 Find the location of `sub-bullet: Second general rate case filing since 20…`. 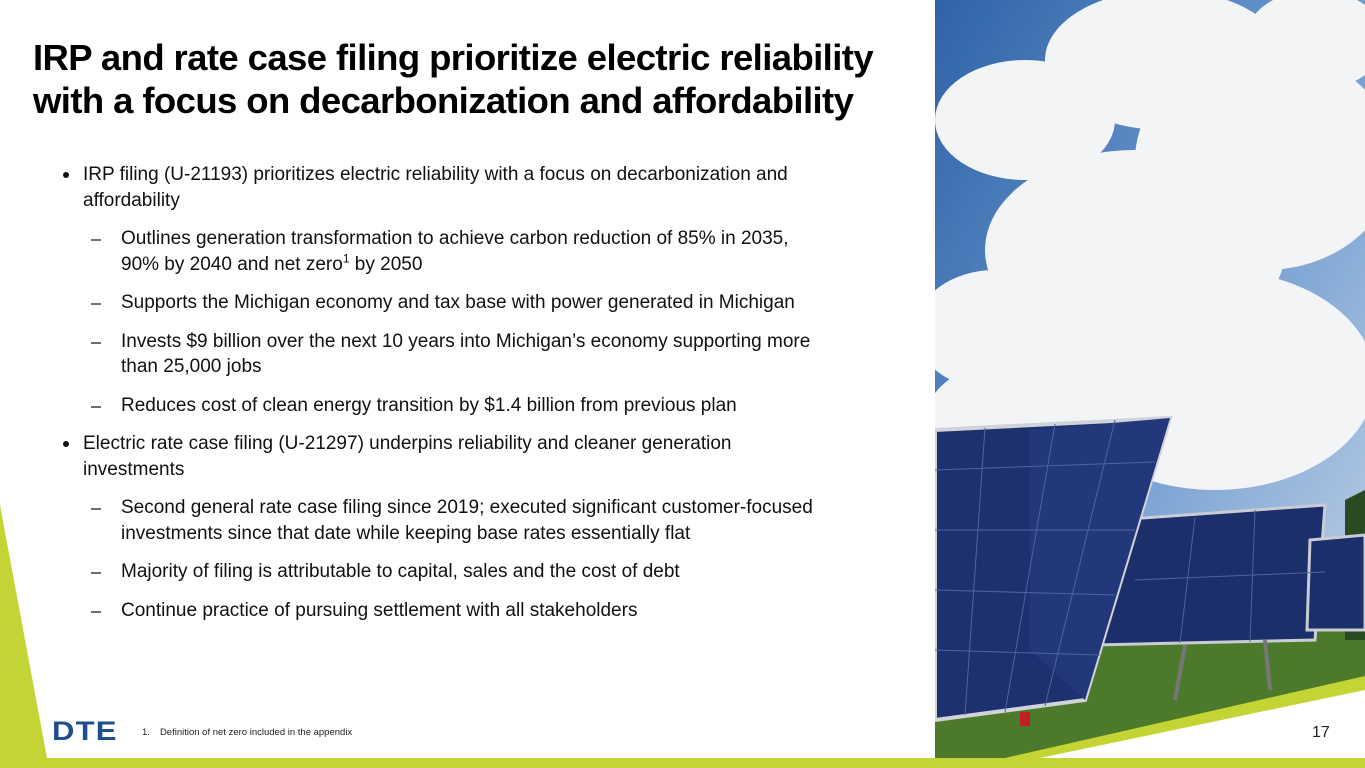

sub-bullet: Second general rate case filing since 20… is located at coordinates (442, 520).